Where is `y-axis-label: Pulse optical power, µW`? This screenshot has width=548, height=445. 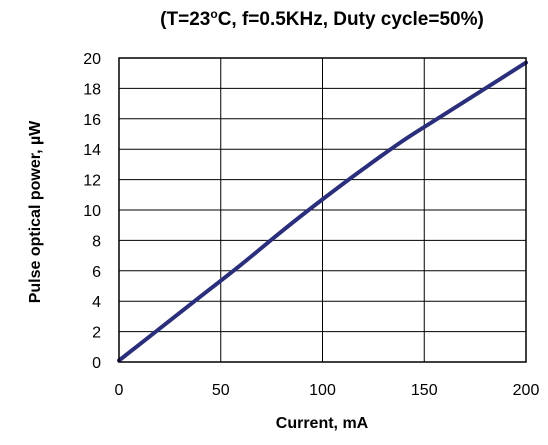
y-axis-label: Pulse optical power, µW is located at coordinates (35, 211).